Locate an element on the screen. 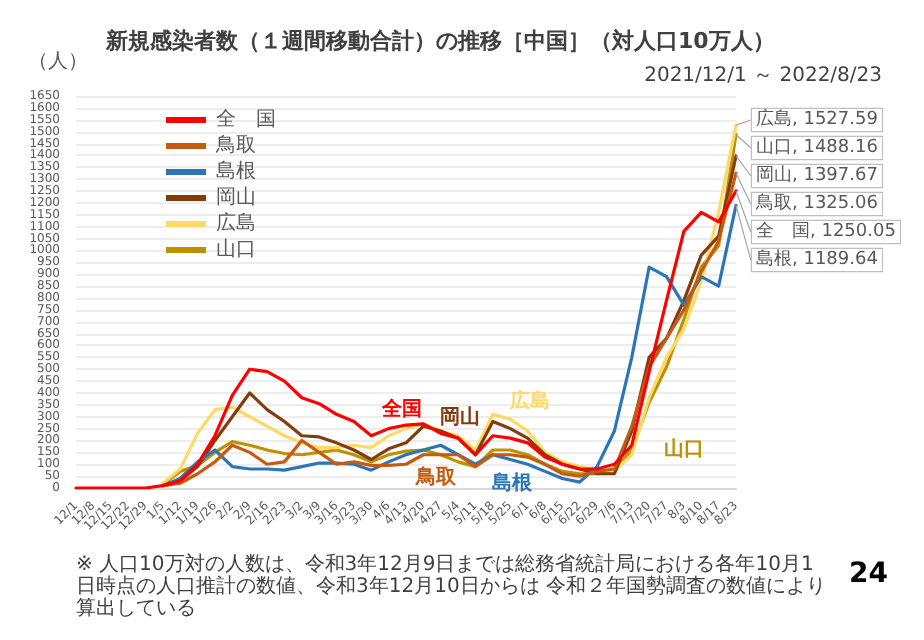 Image resolution: width=924 pixels, height=640 pixels. chart-subtitle: 2021/12/1 ～ 2022/8/23 is located at coordinates (763, 76).